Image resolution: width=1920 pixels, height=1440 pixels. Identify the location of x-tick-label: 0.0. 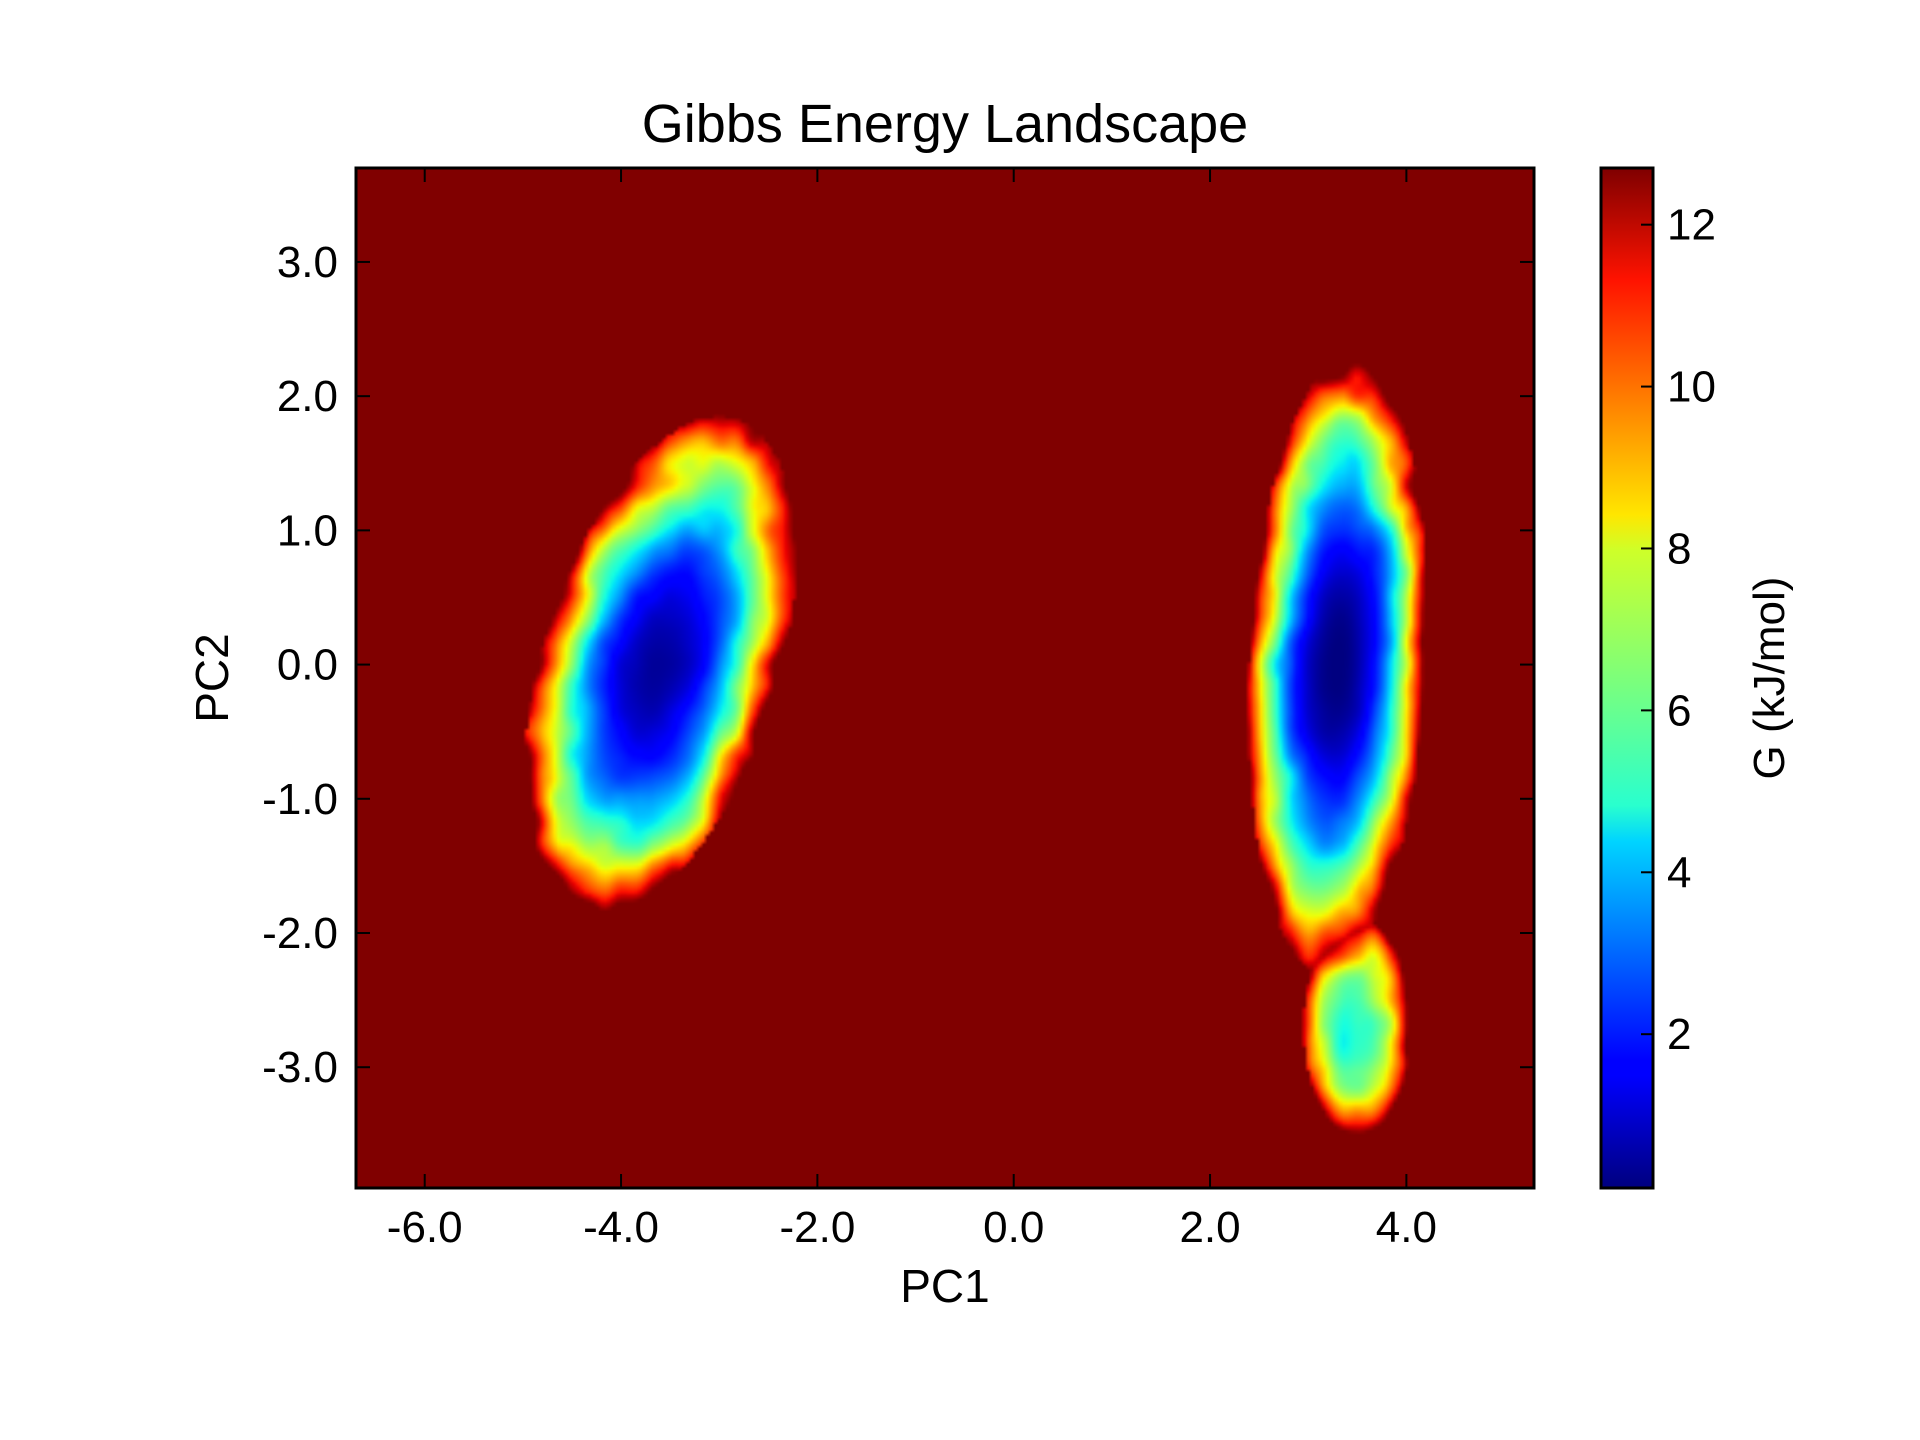
(1013, 1227).